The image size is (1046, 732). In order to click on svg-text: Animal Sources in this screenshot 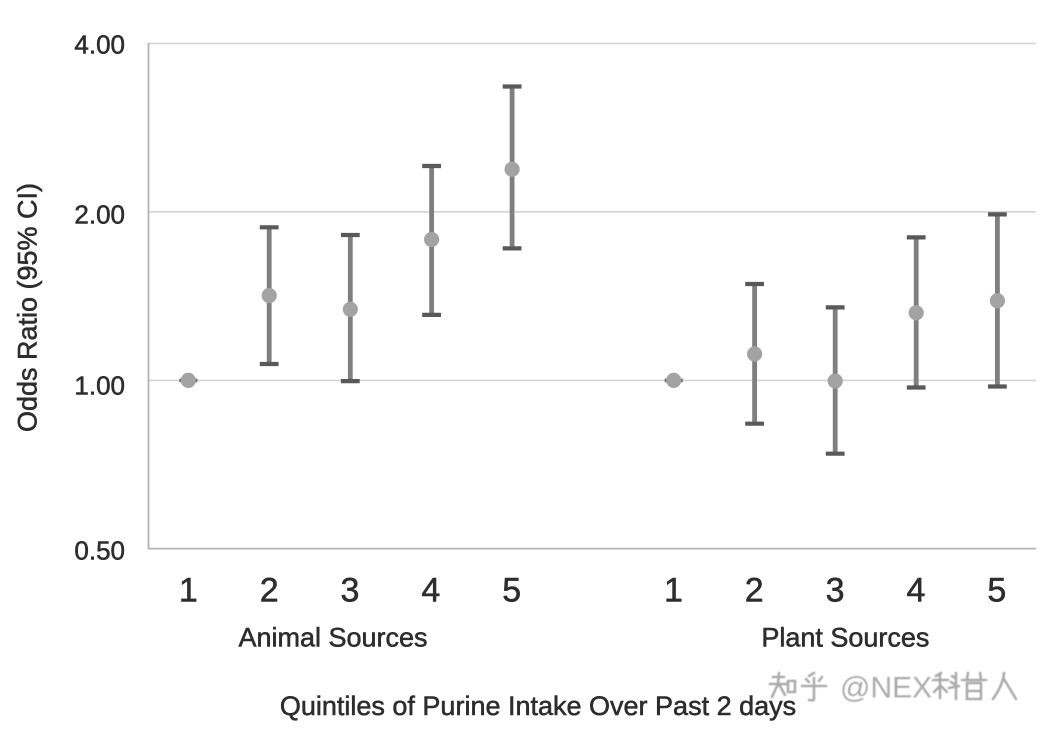, I will do `click(332, 638)`.